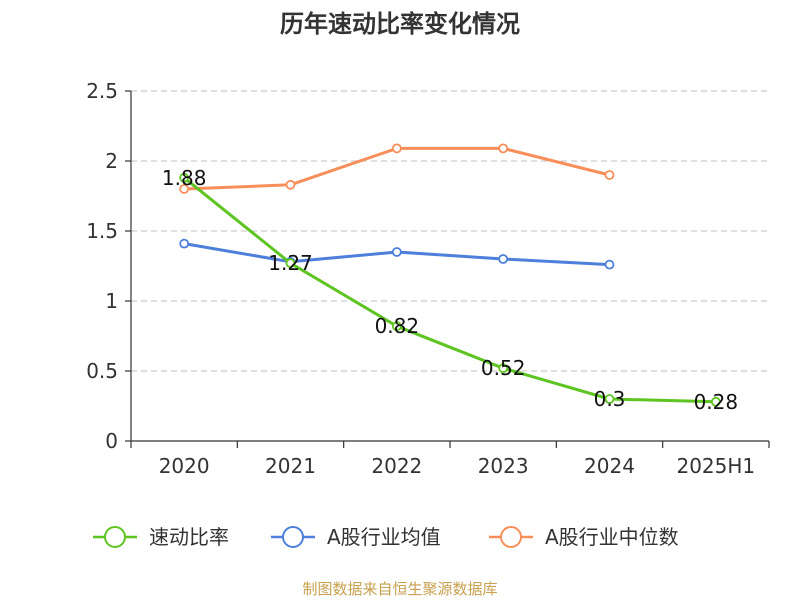  I want to click on data-label: 1.88, so click(184, 178).